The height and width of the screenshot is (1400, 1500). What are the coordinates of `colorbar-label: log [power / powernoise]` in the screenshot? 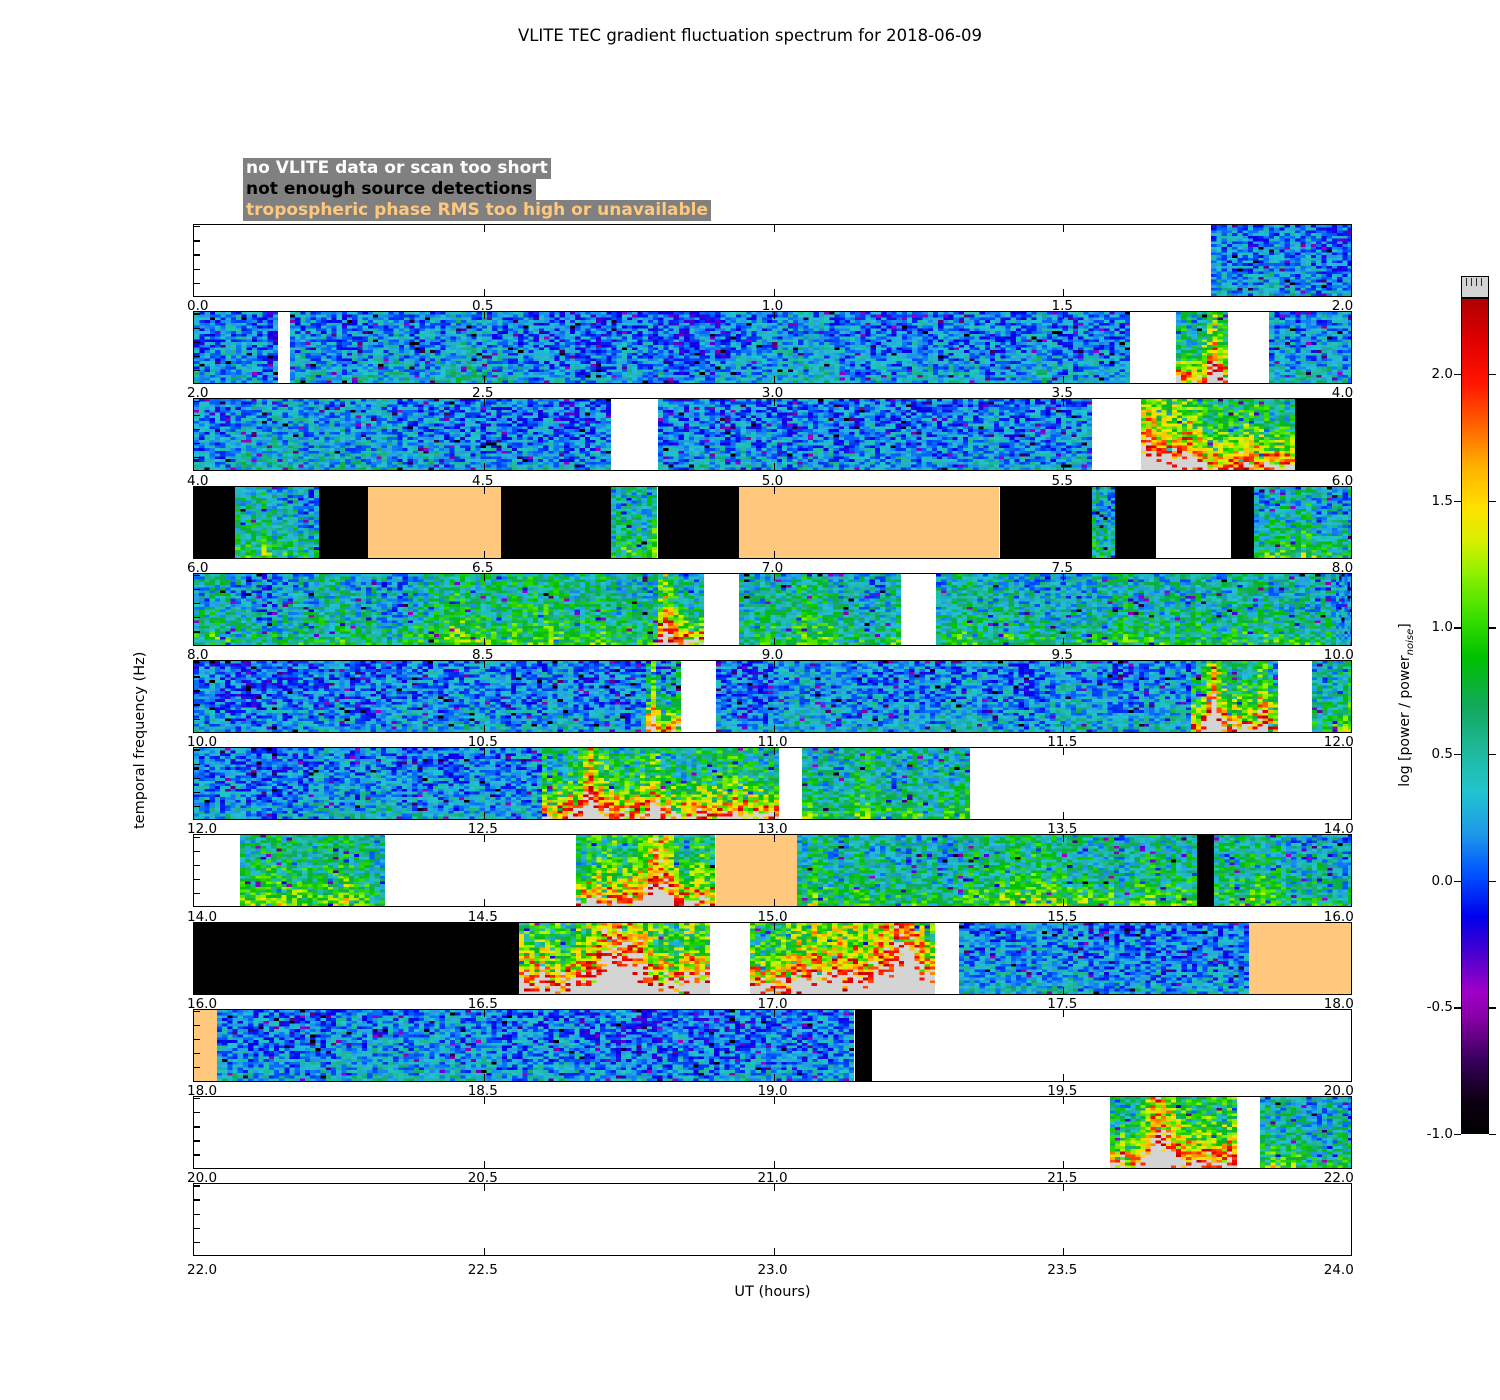 It's located at (1406, 705).